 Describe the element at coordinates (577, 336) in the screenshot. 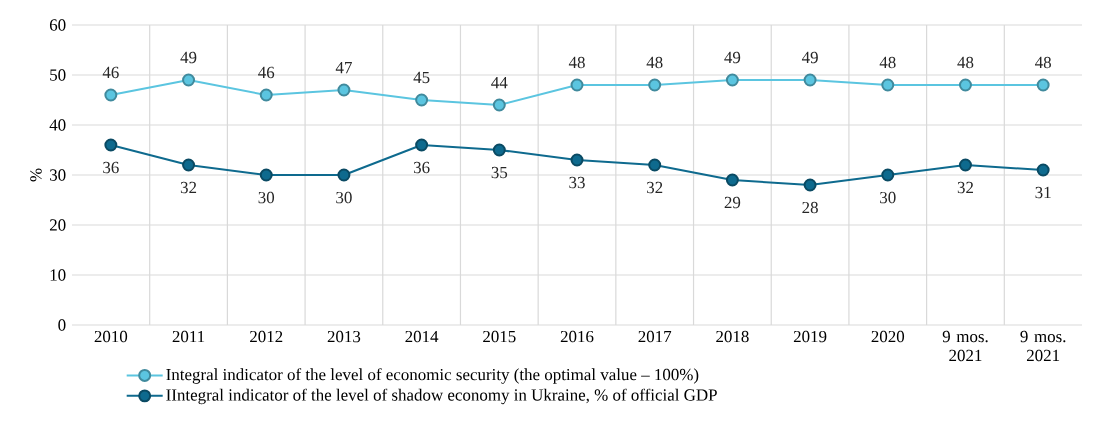

I see `x-tick-label: 2016` at that location.